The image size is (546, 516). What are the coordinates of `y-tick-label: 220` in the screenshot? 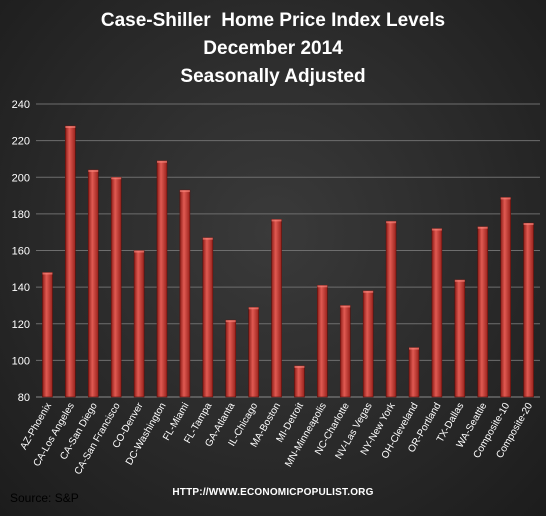 It's located at (21, 142).